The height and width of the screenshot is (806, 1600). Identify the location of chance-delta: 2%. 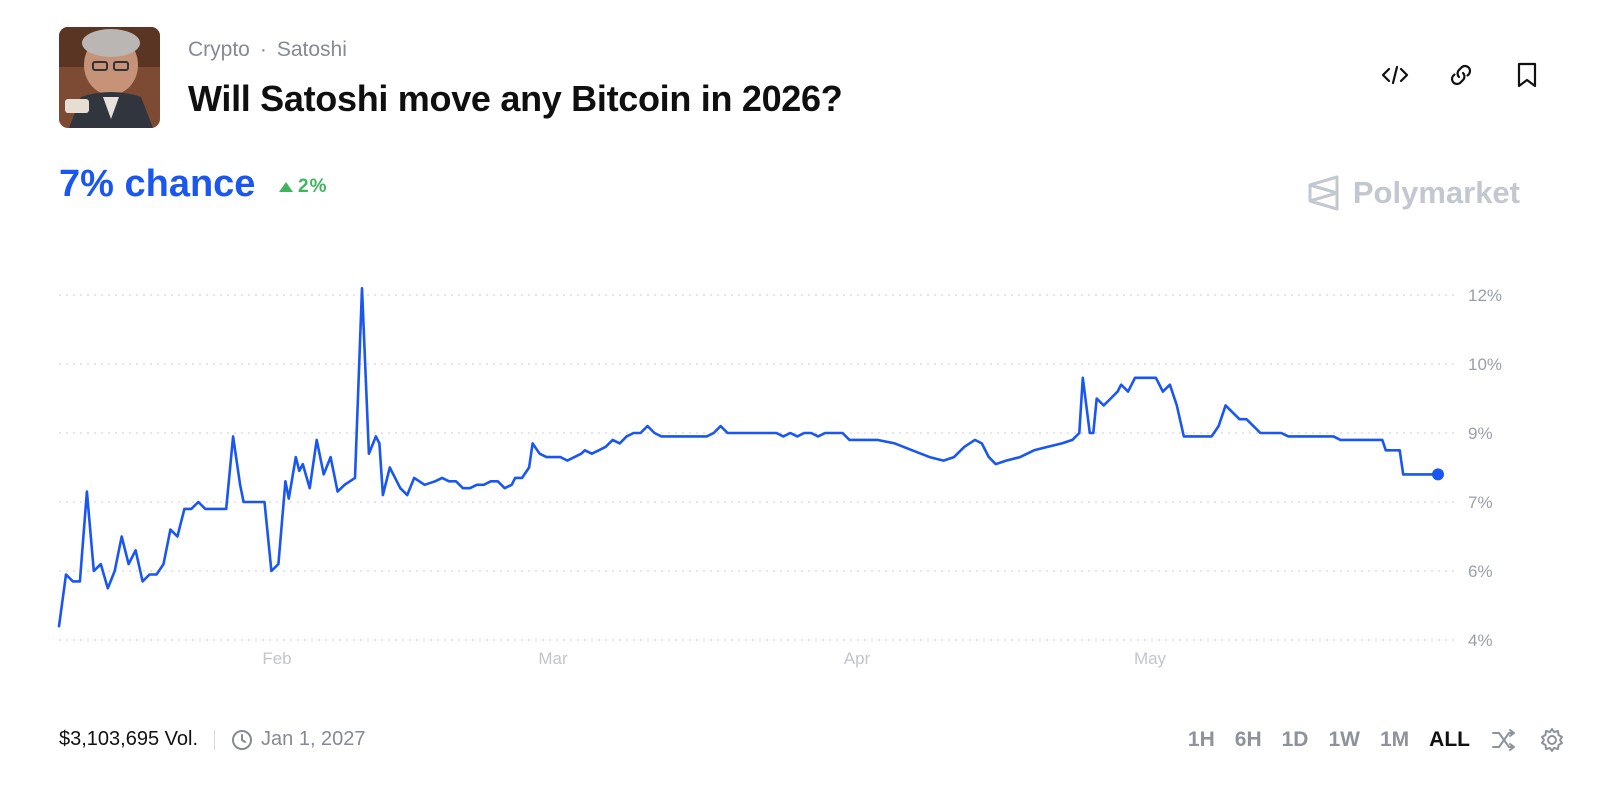
(302, 187).